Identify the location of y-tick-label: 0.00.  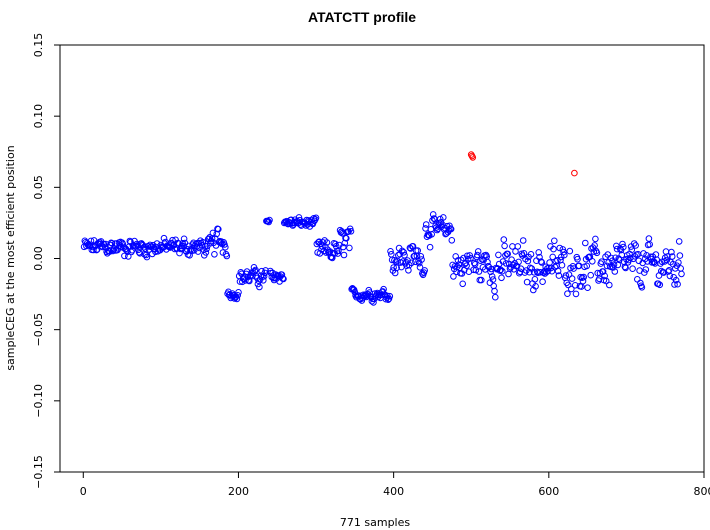
(38, 258).